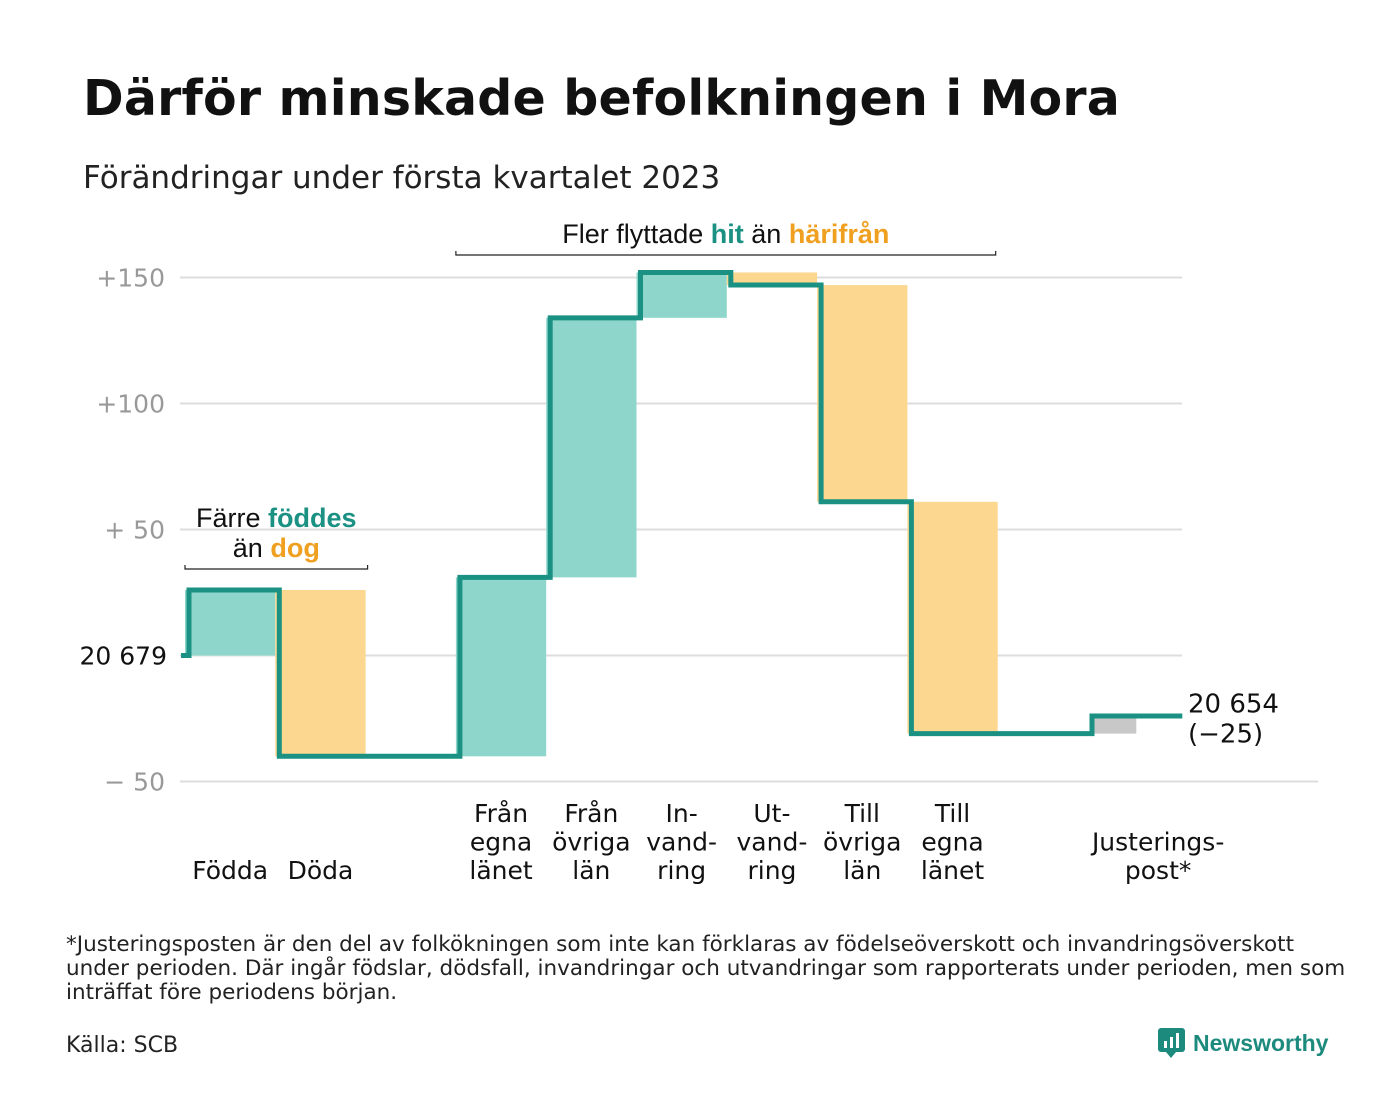 The image size is (1400, 1120). What do you see at coordinates (500, 842) in the screenshot?
I see `category-label: Från egna länet` at bounding box center [500, 842].